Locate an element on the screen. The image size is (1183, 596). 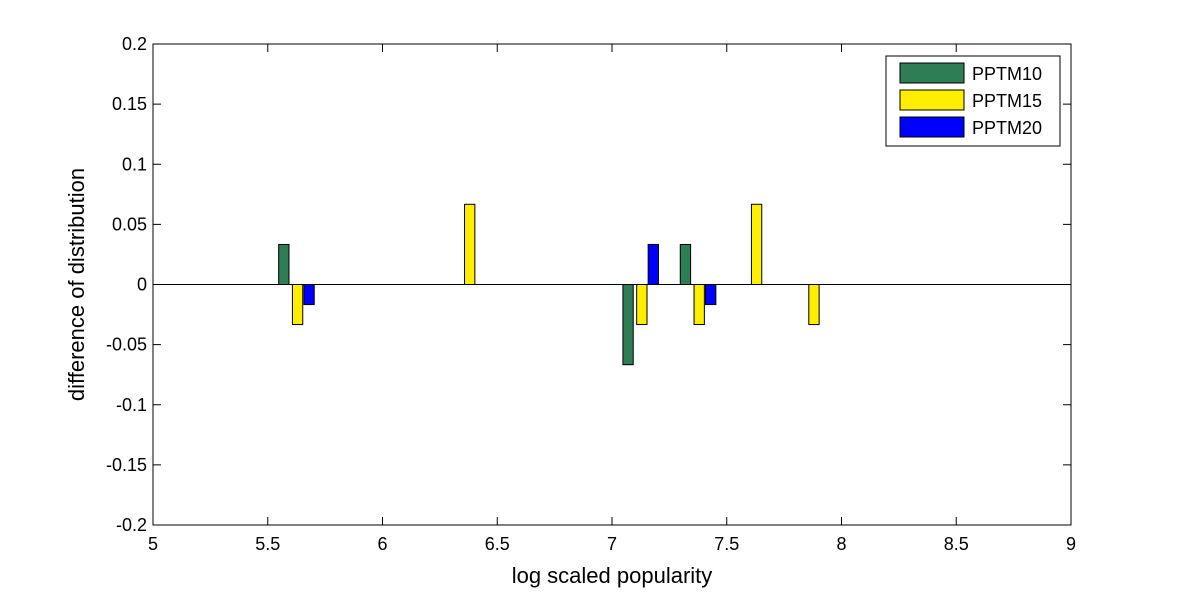
legend-swatch-pptm15 is located at coordinates (932, 100).